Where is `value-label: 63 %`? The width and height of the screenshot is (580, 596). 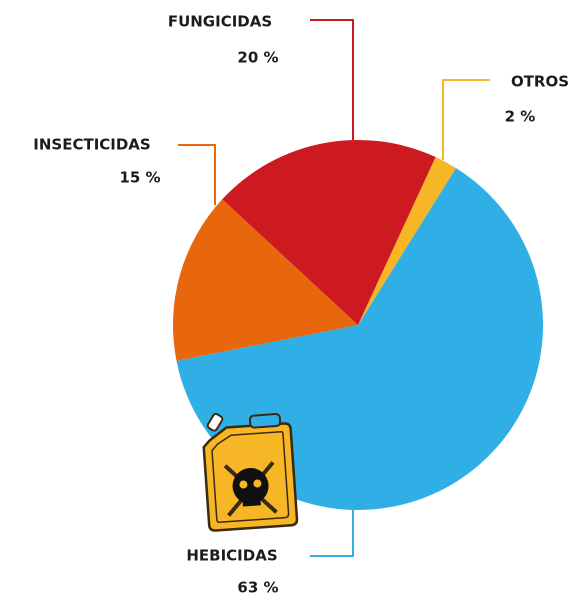
value-label: 63 % is located at coordinates (257, 587).